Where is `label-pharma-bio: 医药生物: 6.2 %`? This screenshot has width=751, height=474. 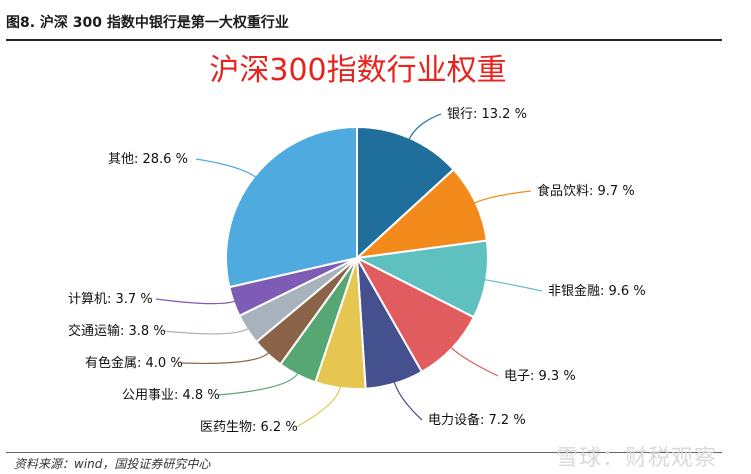 label-pharma-bio: 医药生物: 6.2 % is located at coordinates (249, 427).